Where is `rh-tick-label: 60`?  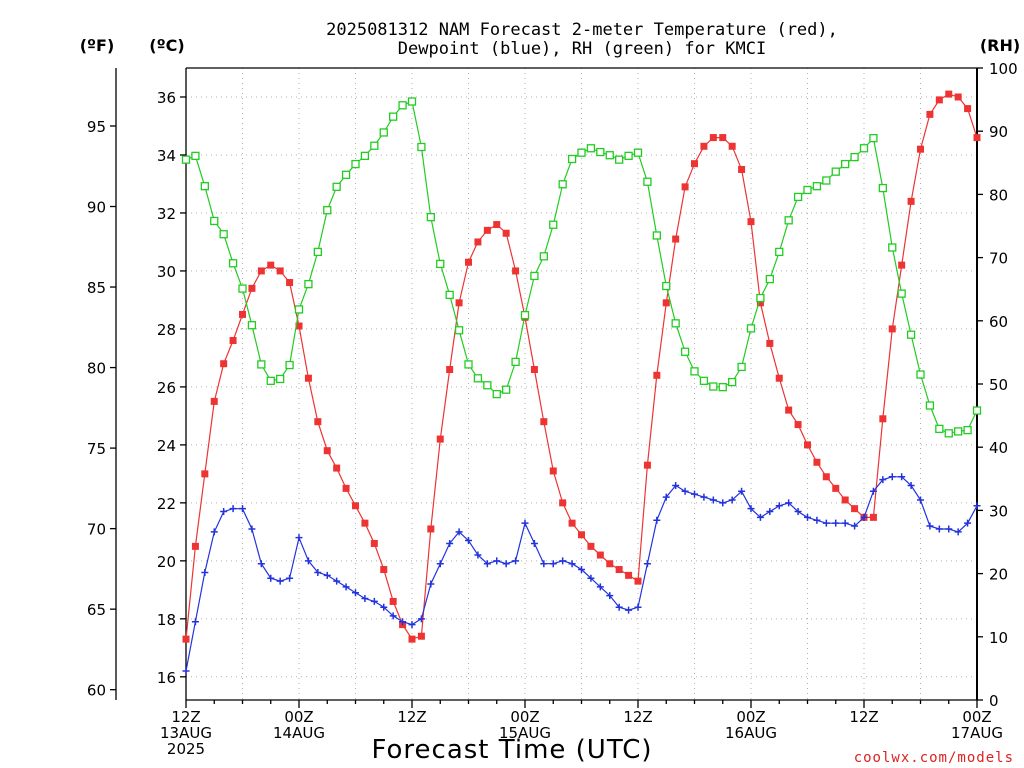
rh-tick-label: 60 is located at coordinates (998, 322).